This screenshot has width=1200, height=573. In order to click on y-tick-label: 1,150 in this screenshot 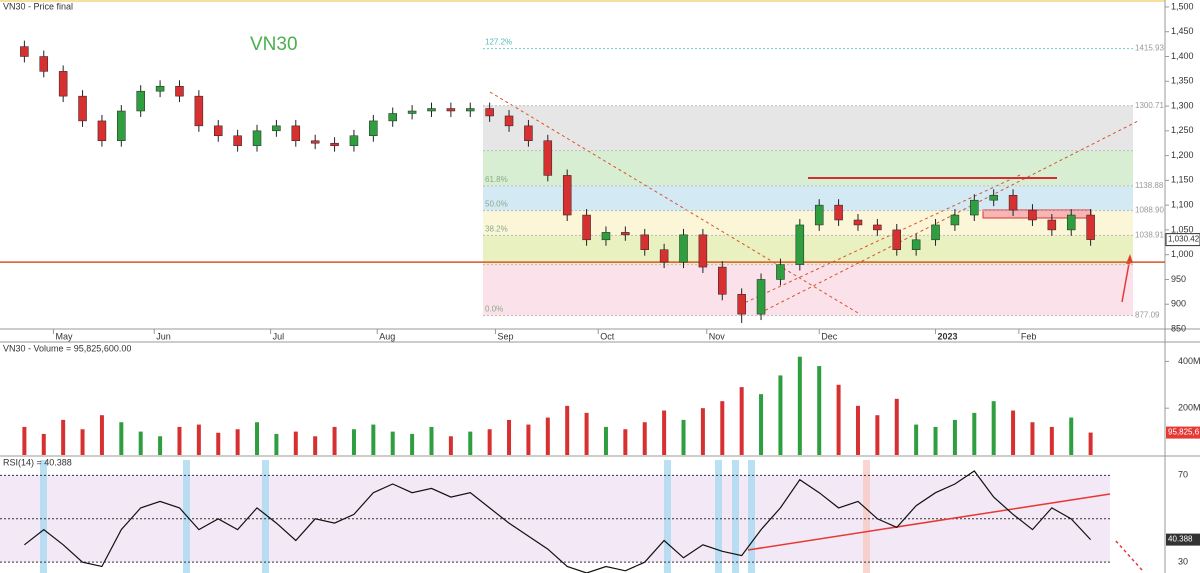, I will do `click(1182, 180)`.